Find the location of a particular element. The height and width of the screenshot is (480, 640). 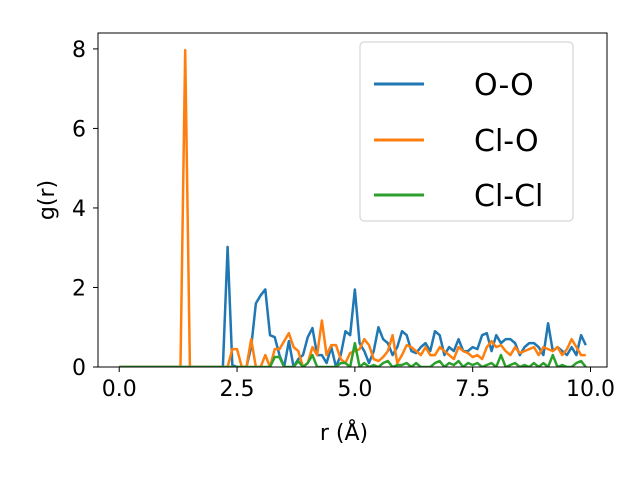

legend: O-O Cl-O Cl-Cl is located at coordinates (466, 131).